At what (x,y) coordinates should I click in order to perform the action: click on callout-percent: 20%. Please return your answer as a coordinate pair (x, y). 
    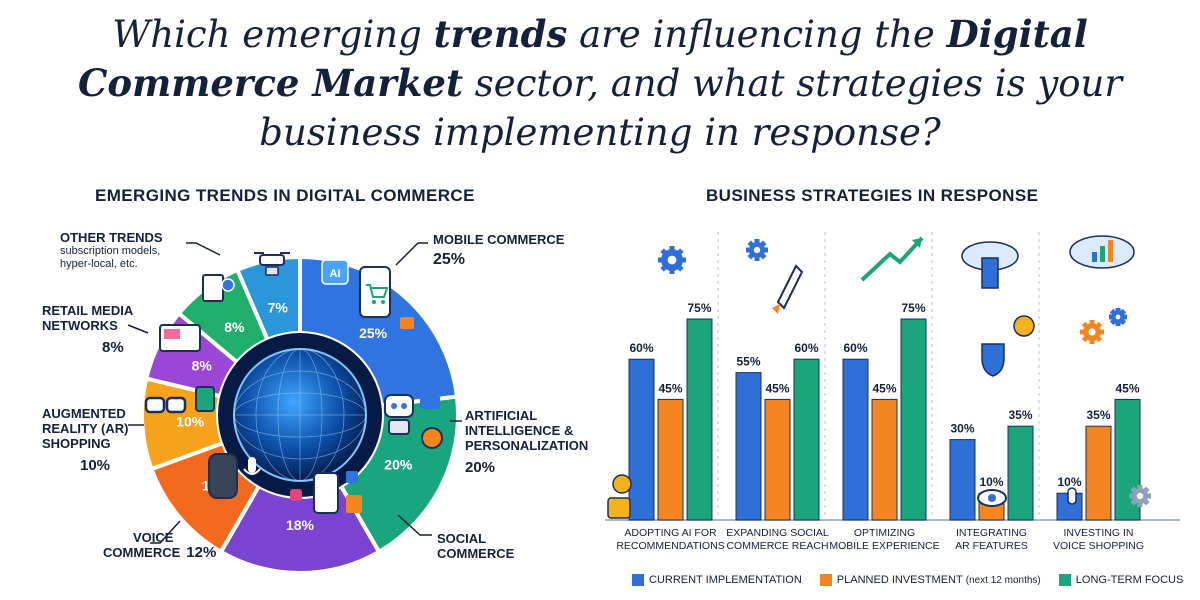
    Looking at the image, I should click on (480, 467).